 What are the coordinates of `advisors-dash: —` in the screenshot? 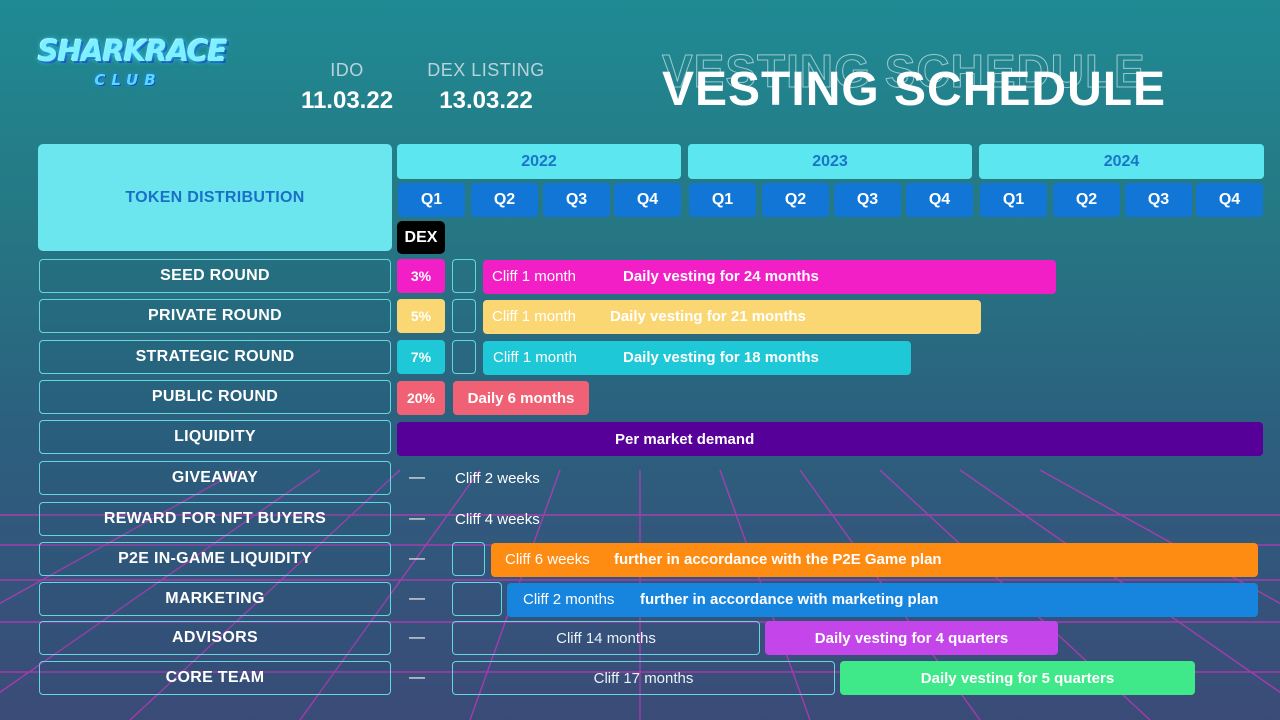 It's located at (417, 637).